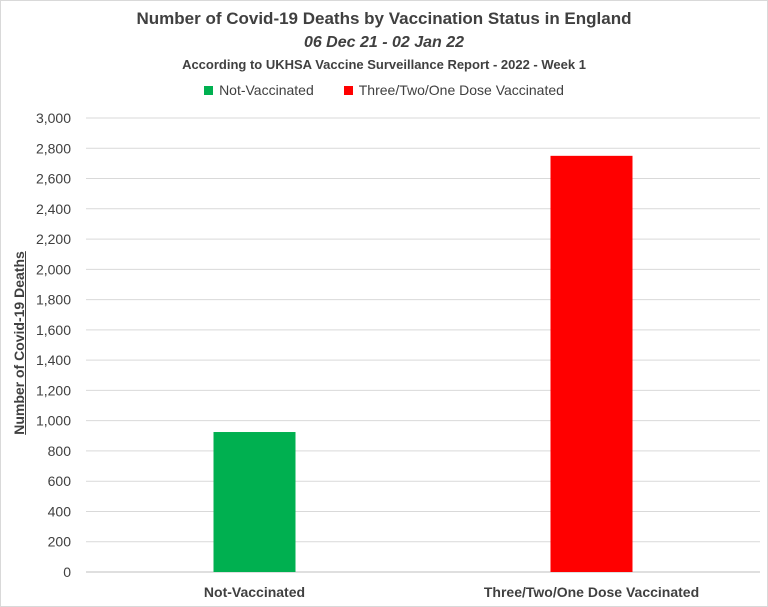 The image size is (768, 607). What do you see at coordinates (53, 360) in the screenshot?
I see `y-tick-label: 1,400` at bounding box center [53, 360].